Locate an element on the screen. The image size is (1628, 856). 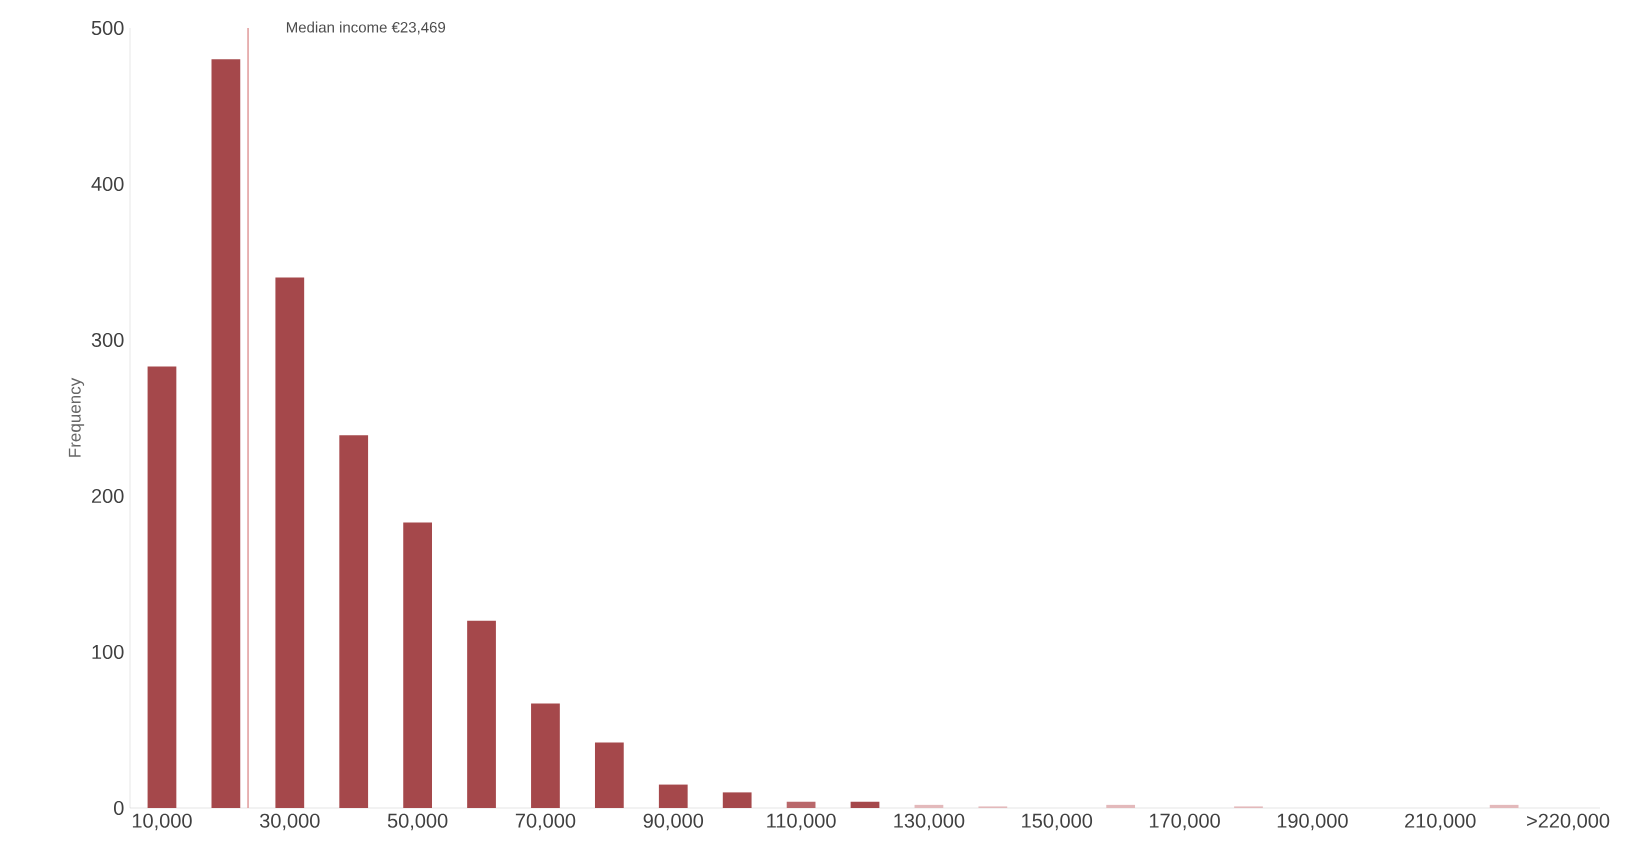
ref-line-label: Median income €23,469 is located at coordinates (366, 28).